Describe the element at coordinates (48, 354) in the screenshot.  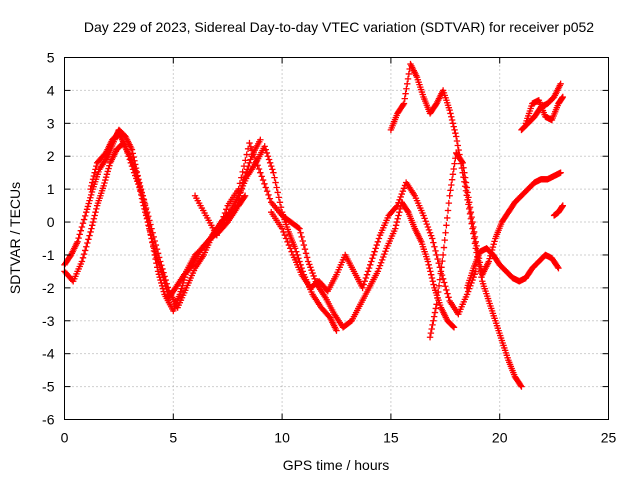
I see `y-tick-label: -4` at that location.